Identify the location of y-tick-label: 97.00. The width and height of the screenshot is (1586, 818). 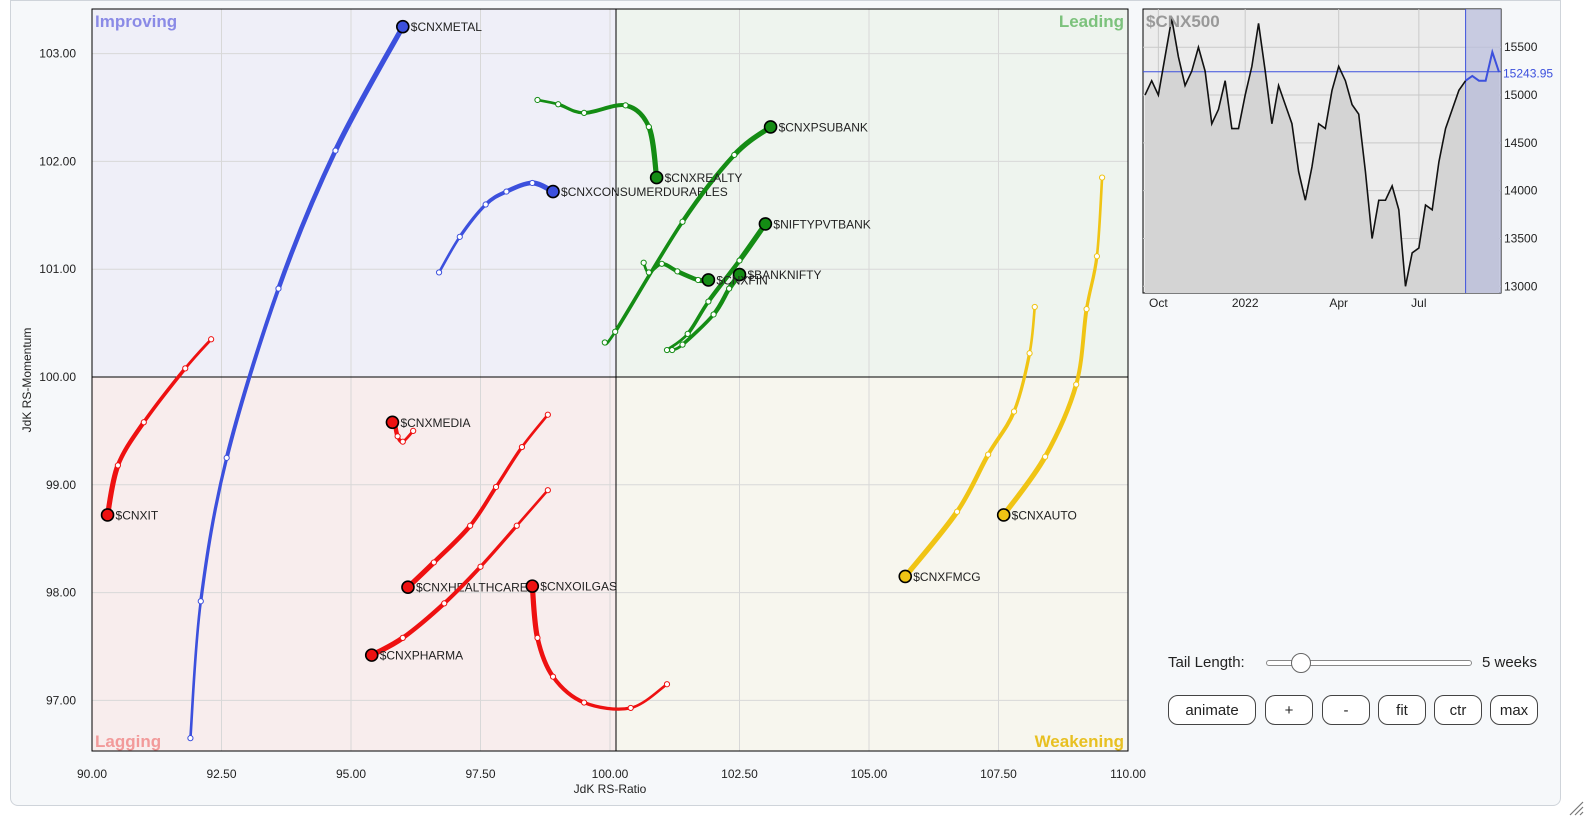
(61, 700).